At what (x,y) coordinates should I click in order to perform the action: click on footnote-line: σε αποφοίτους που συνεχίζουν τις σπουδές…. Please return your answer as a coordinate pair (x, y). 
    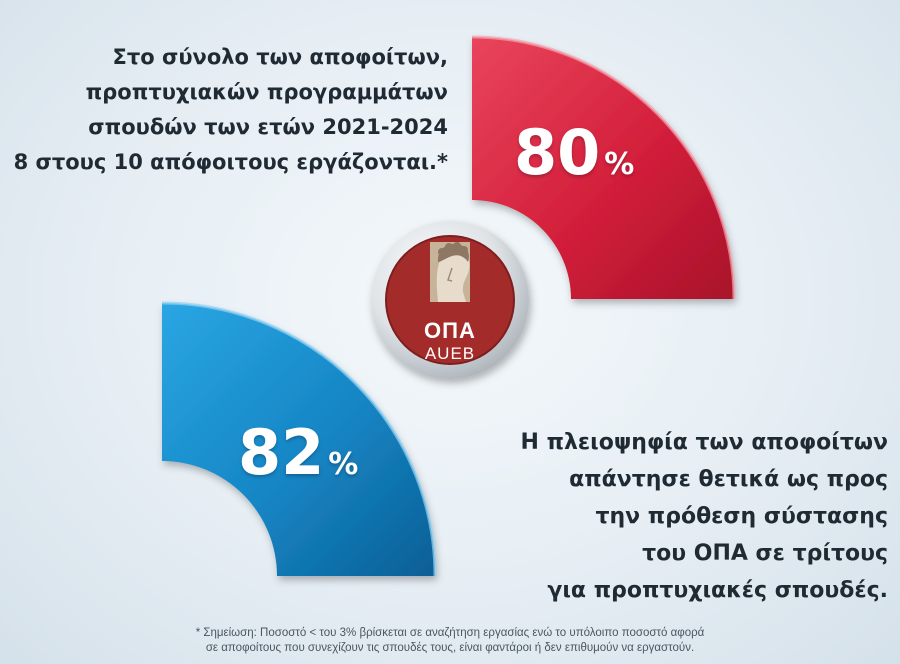
    Looking at the image, I should click on (450, 648).